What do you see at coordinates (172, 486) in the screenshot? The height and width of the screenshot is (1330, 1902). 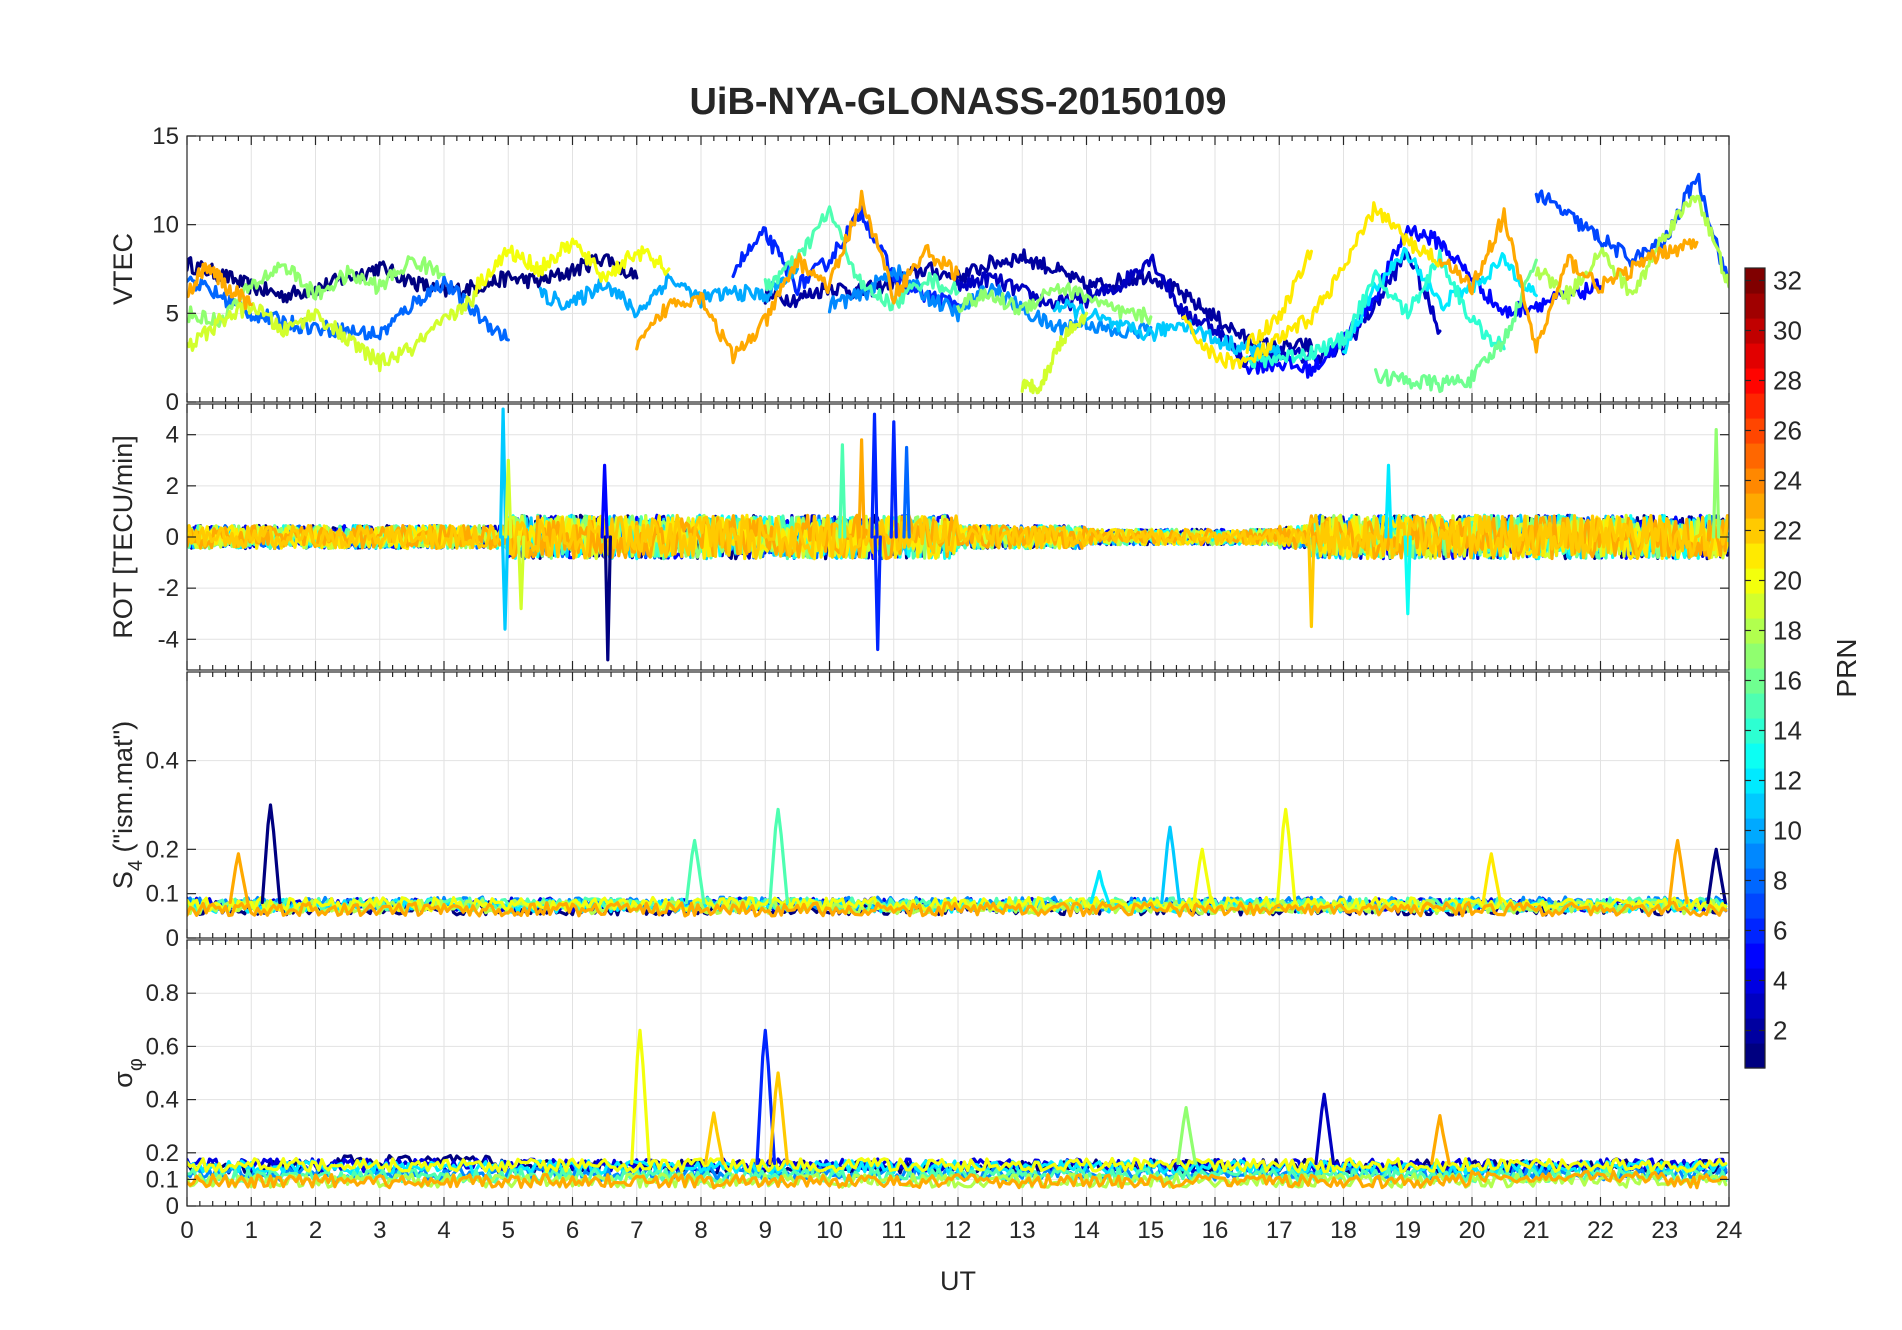 I see `y-tick-label: 2` at bounding box center [172, 486].